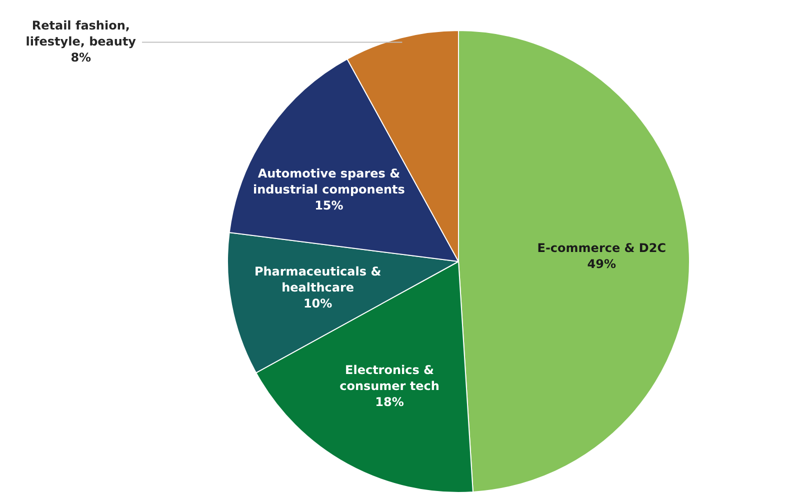  Describe the element at coordinates (601, 264) in the screenshot. I see `data-label: 49%` at that location.